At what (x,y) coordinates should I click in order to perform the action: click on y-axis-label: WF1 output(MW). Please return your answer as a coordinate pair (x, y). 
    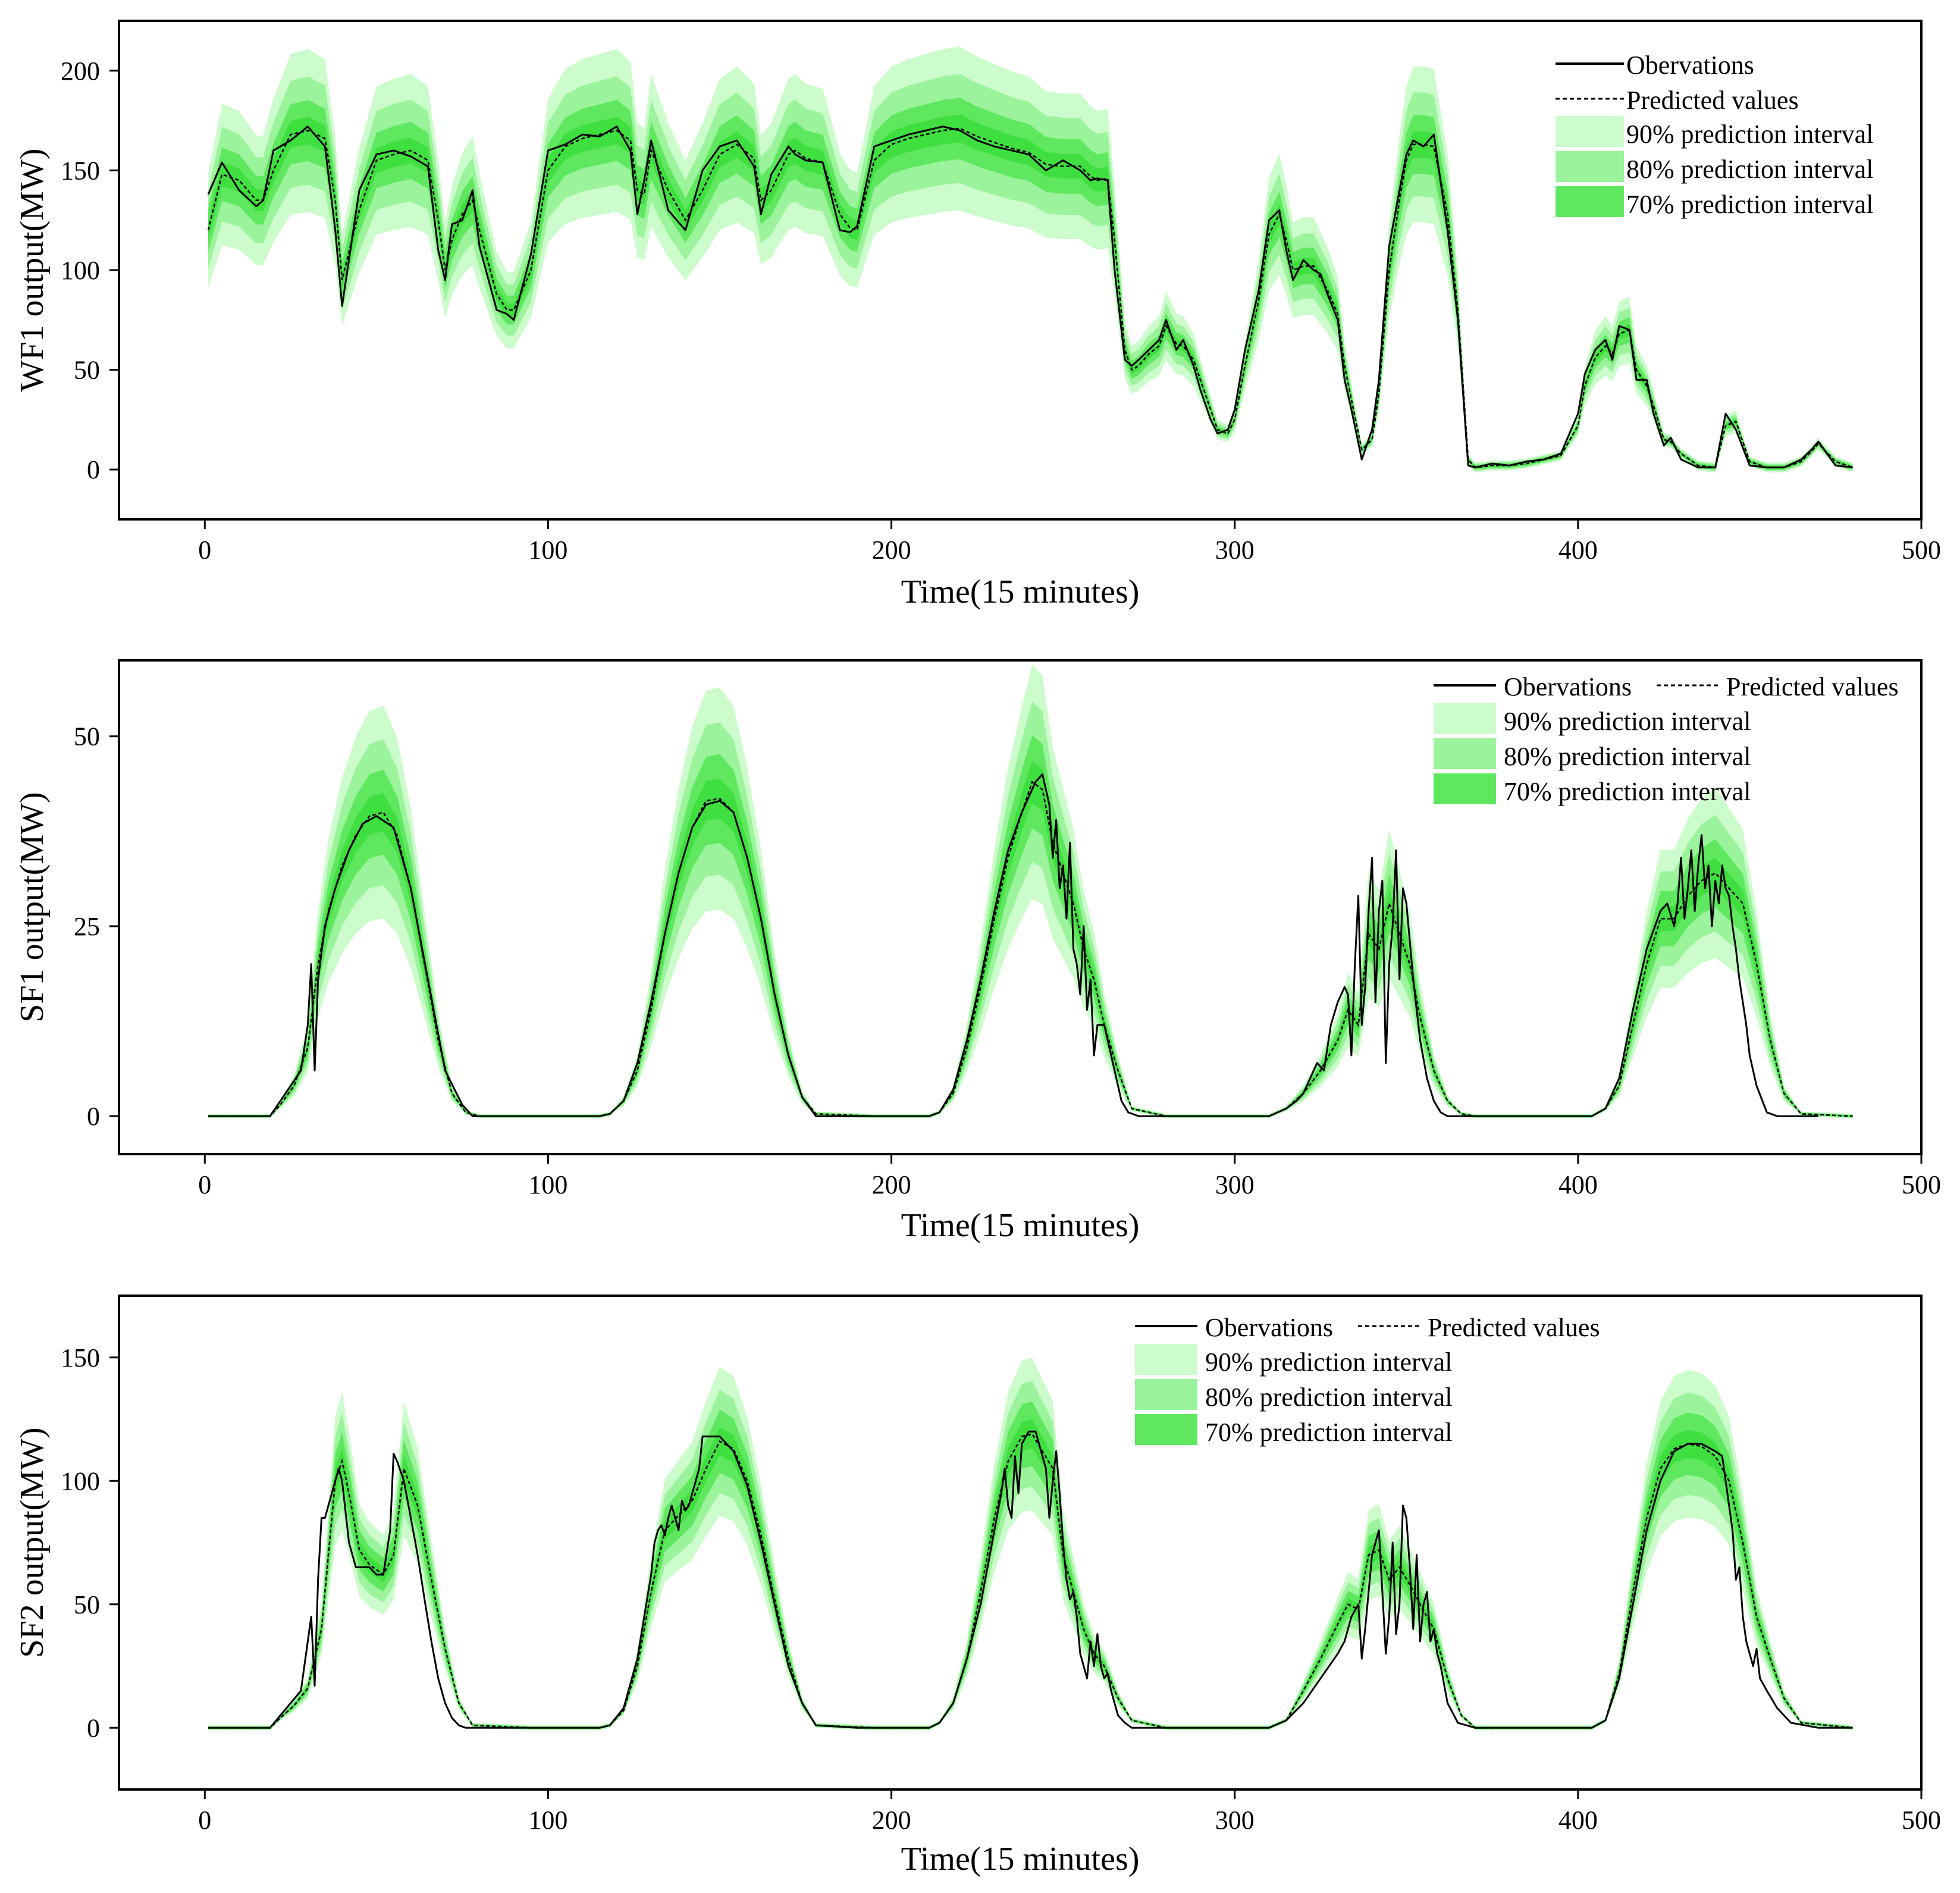
    Looking at the image, I should click on (32, 269).